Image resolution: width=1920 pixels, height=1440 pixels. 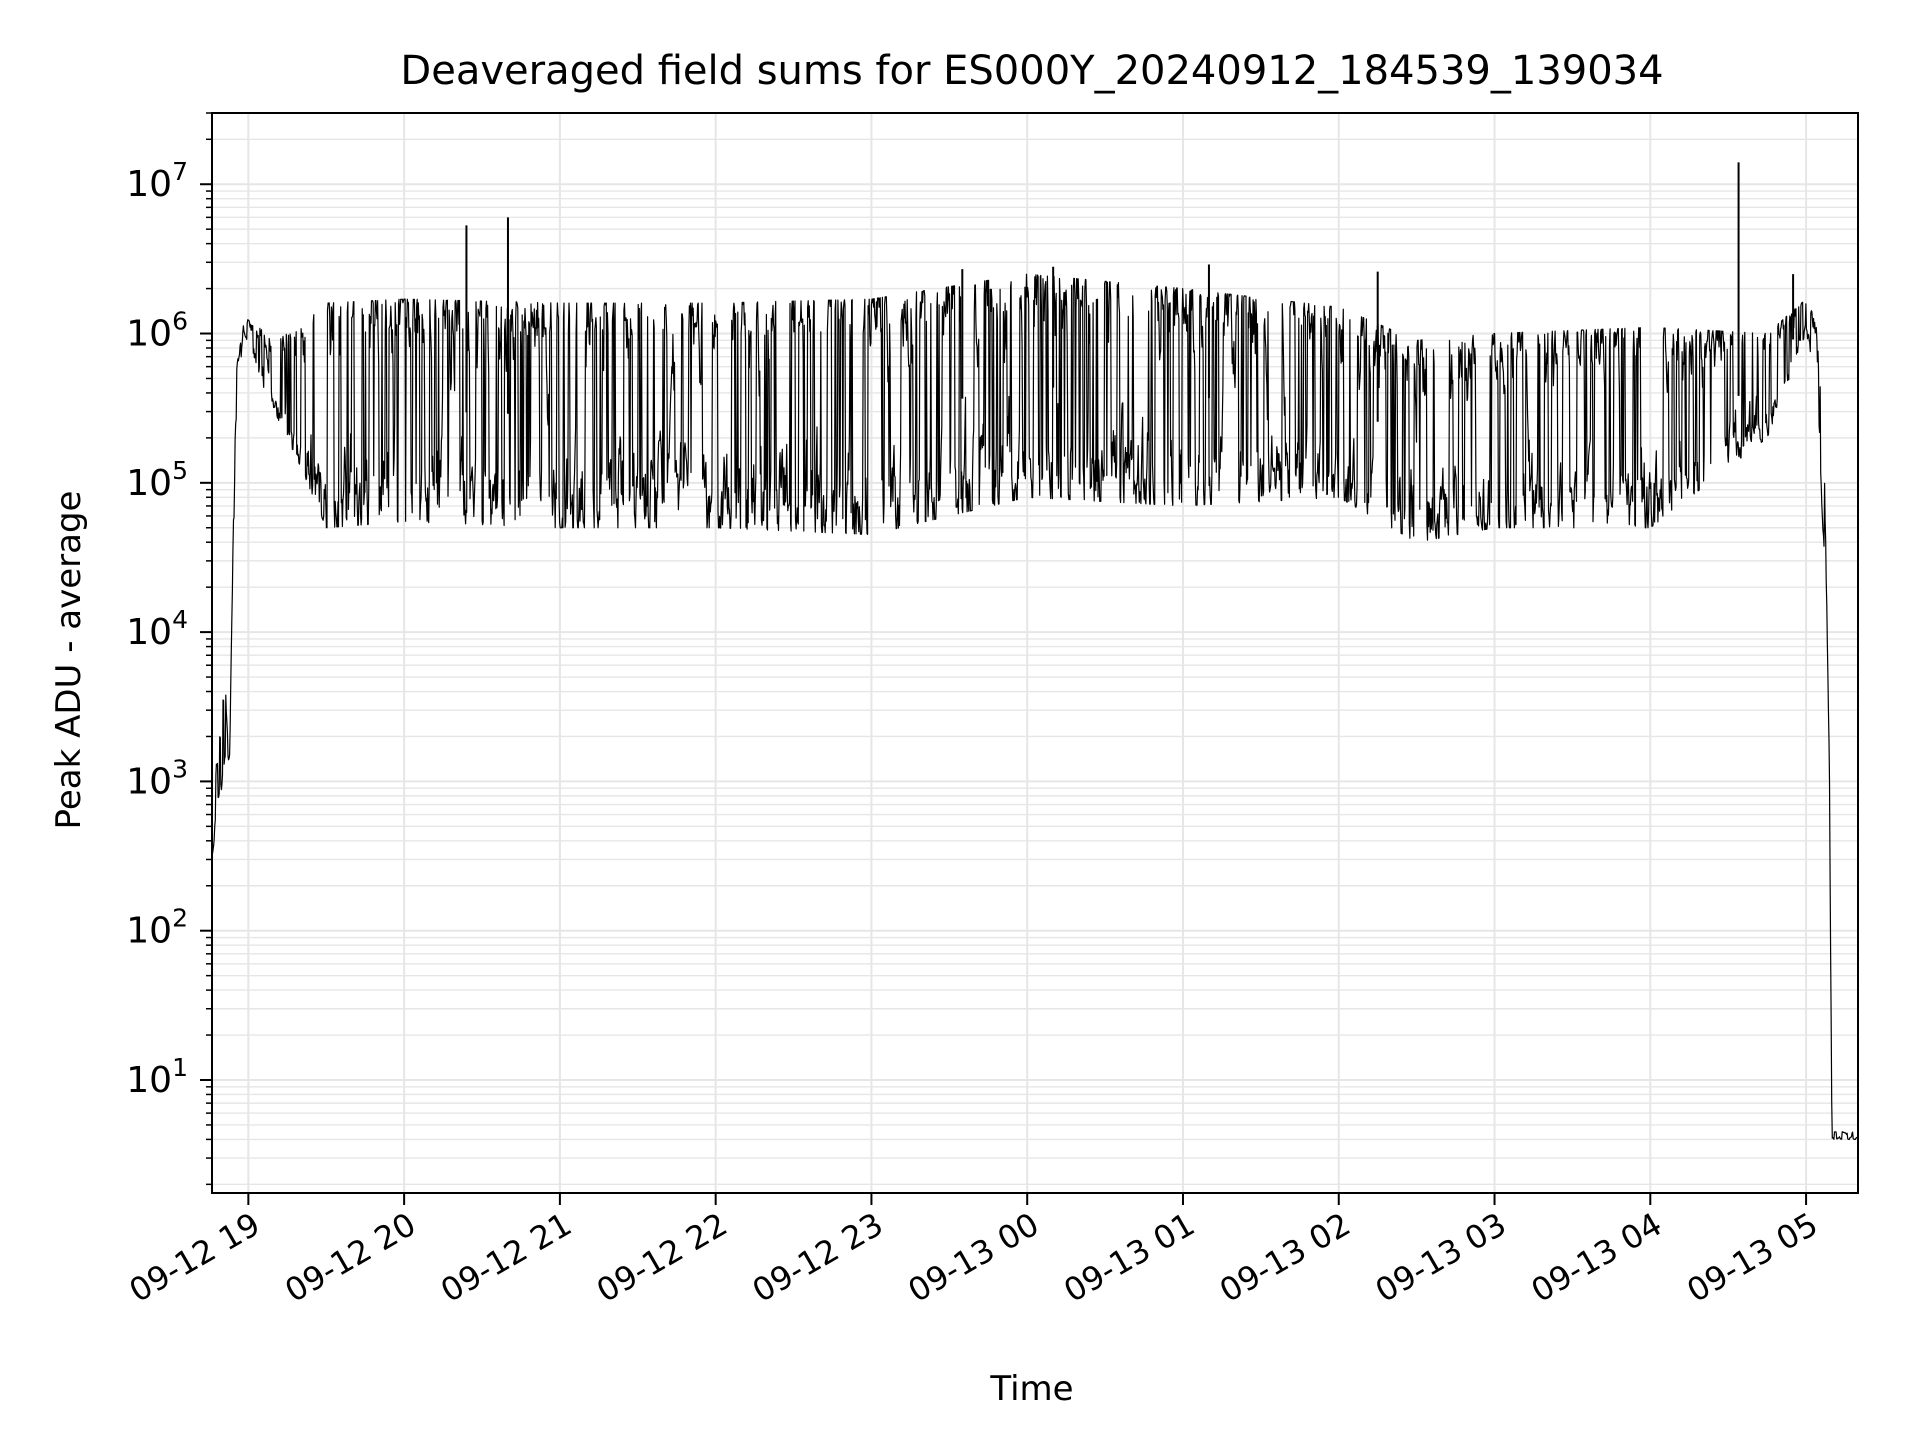 What do you see at coordinates (157, 778) in the screenshot?
I see `y-tick-label: 10³` at bounding box center [157, 778].